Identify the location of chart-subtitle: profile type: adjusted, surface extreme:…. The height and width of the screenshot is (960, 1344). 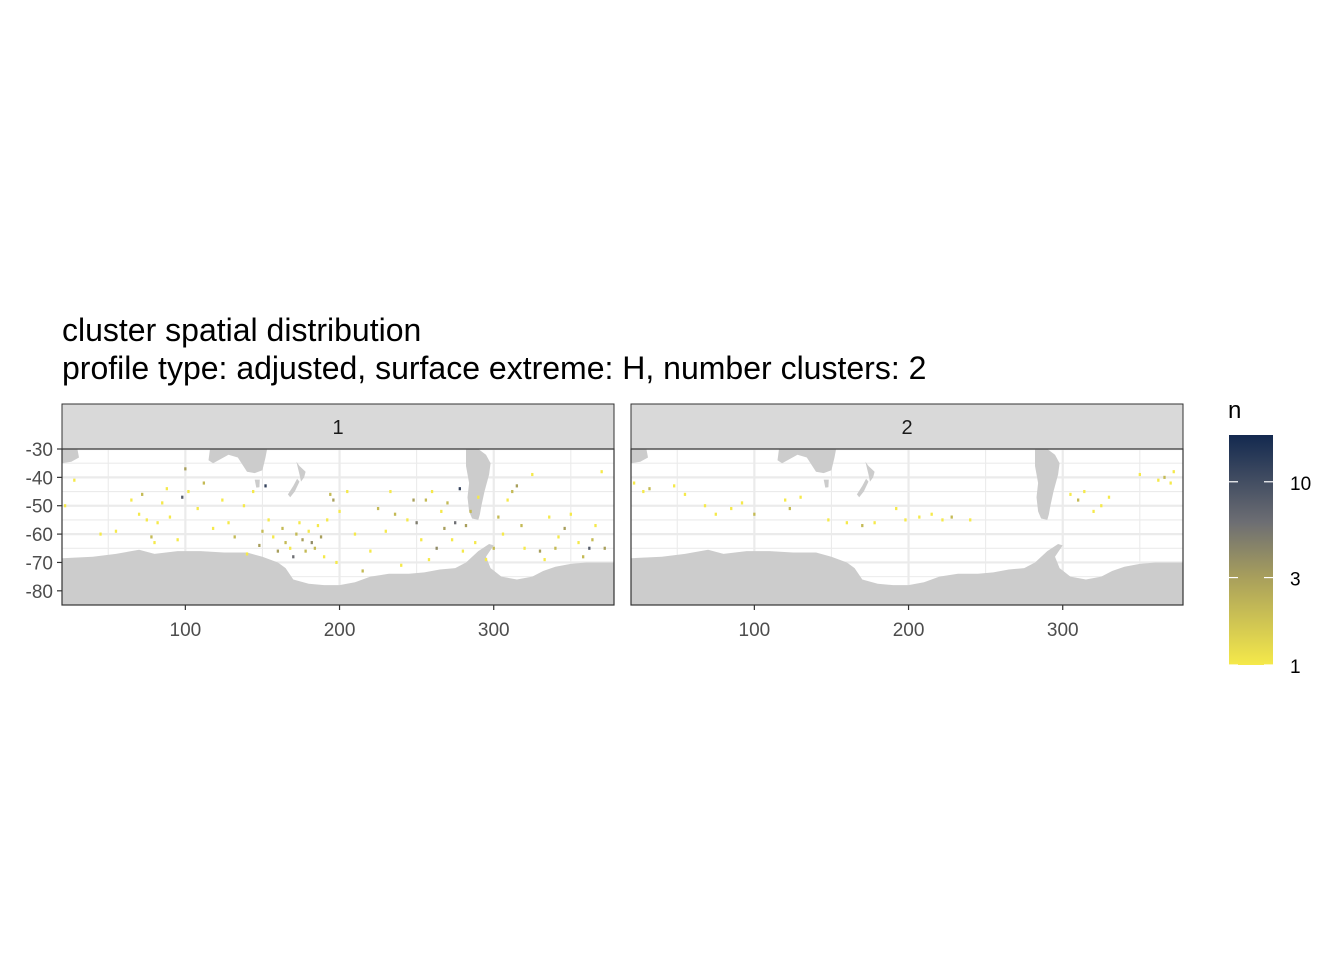
(494, 368).